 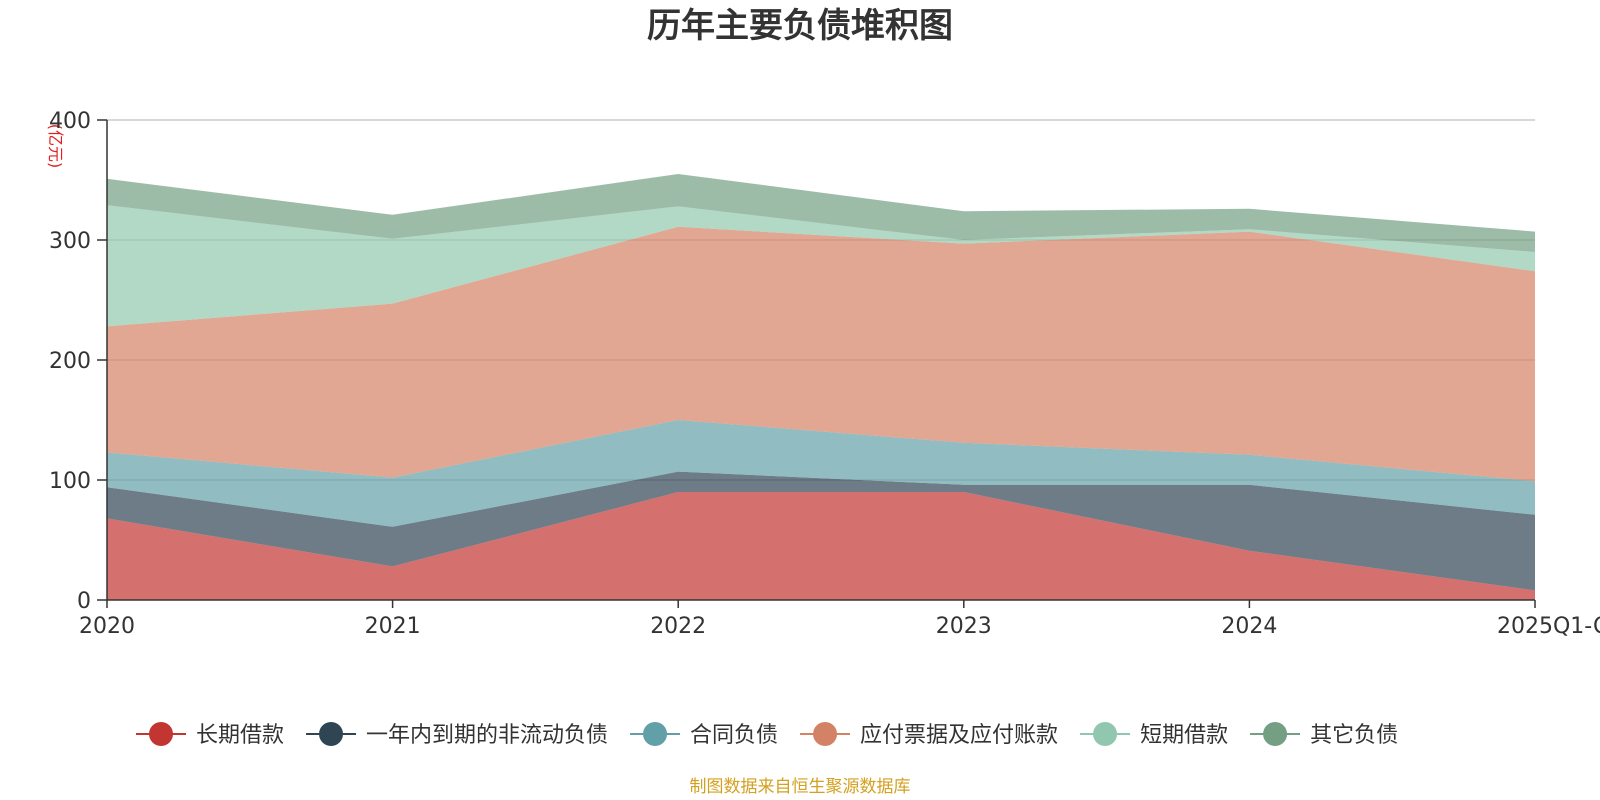 I want to click on legend-label: 长期借款, so click(x=240, y=735).